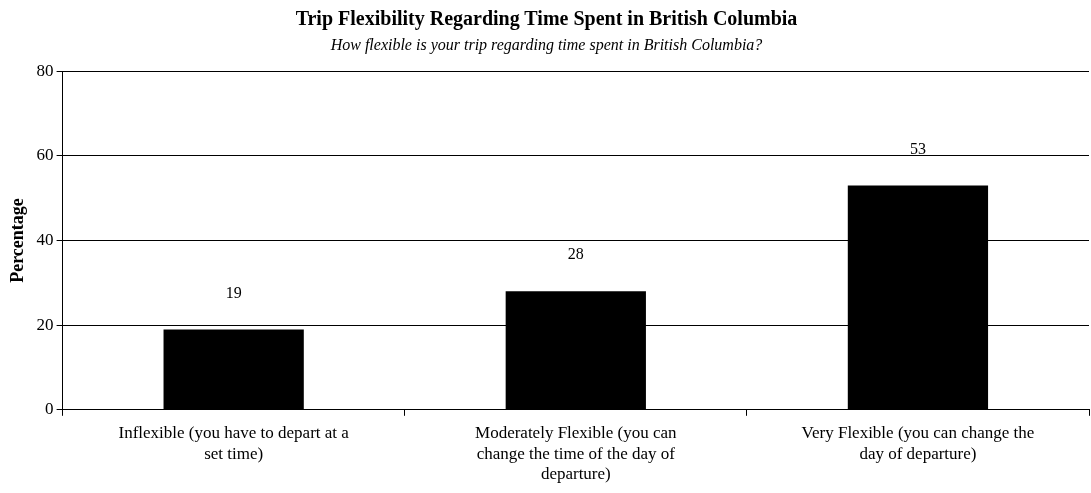 The width and height of the screenshot is (1091, 493). I want to click on data-label: 19, so click(233, 292).